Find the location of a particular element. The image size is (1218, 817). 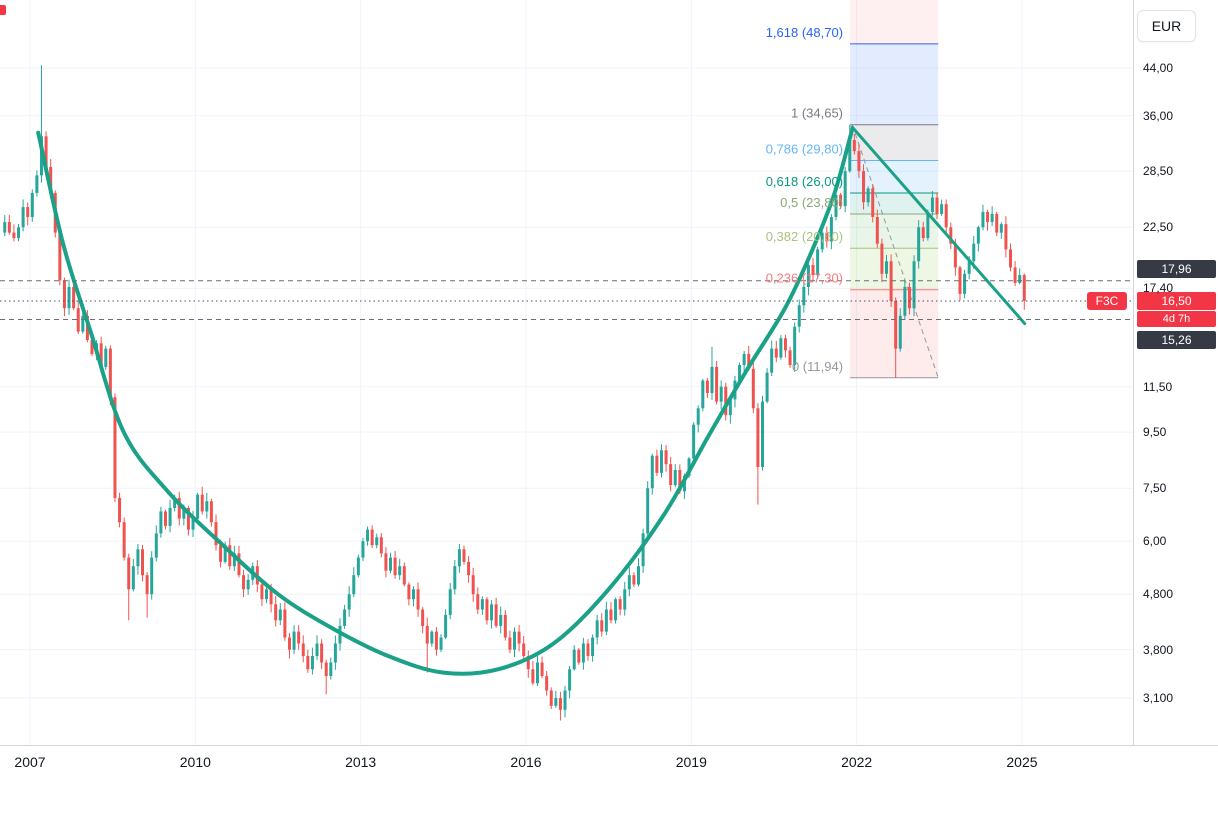

time-axis-label: 2022 is located at coordinates (857, 762).